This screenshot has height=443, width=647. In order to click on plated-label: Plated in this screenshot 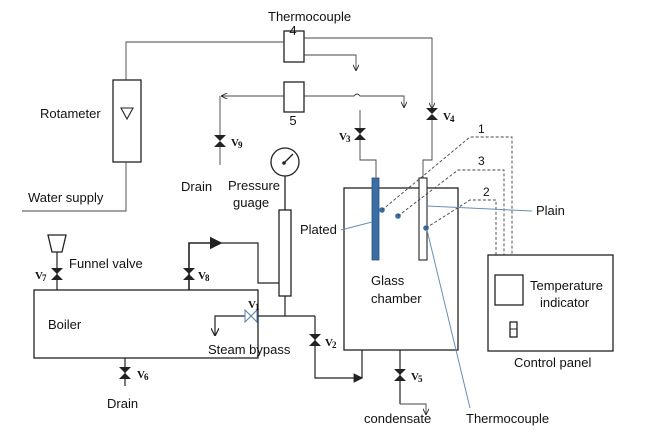, I will do `click(318, 229)`.